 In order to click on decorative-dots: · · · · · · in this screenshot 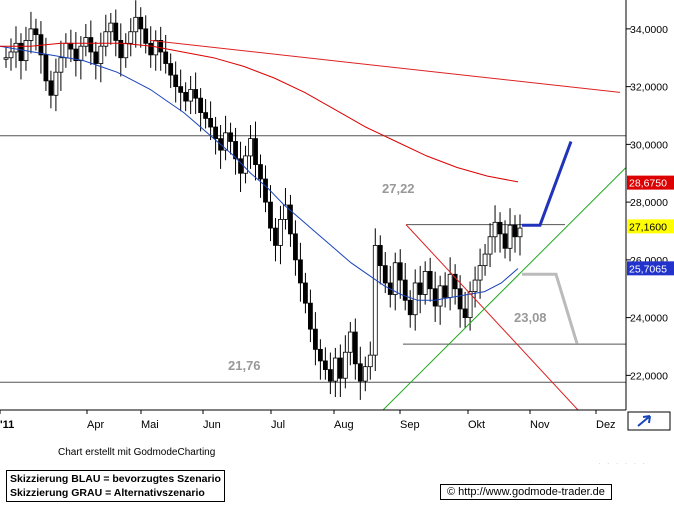, I will do `click(623, 463)`.